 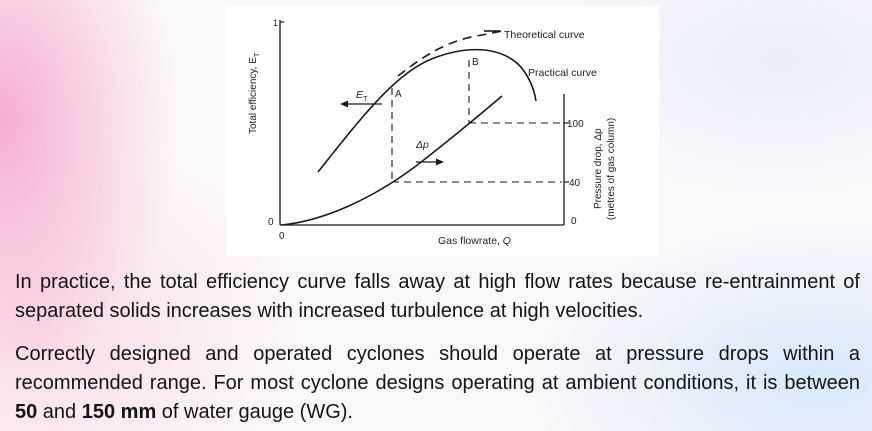 What do you see at coordinates (562, 73) in the screenshot?
I see `practical-curve-label: Practical curve` at bounding box center [562, 73].